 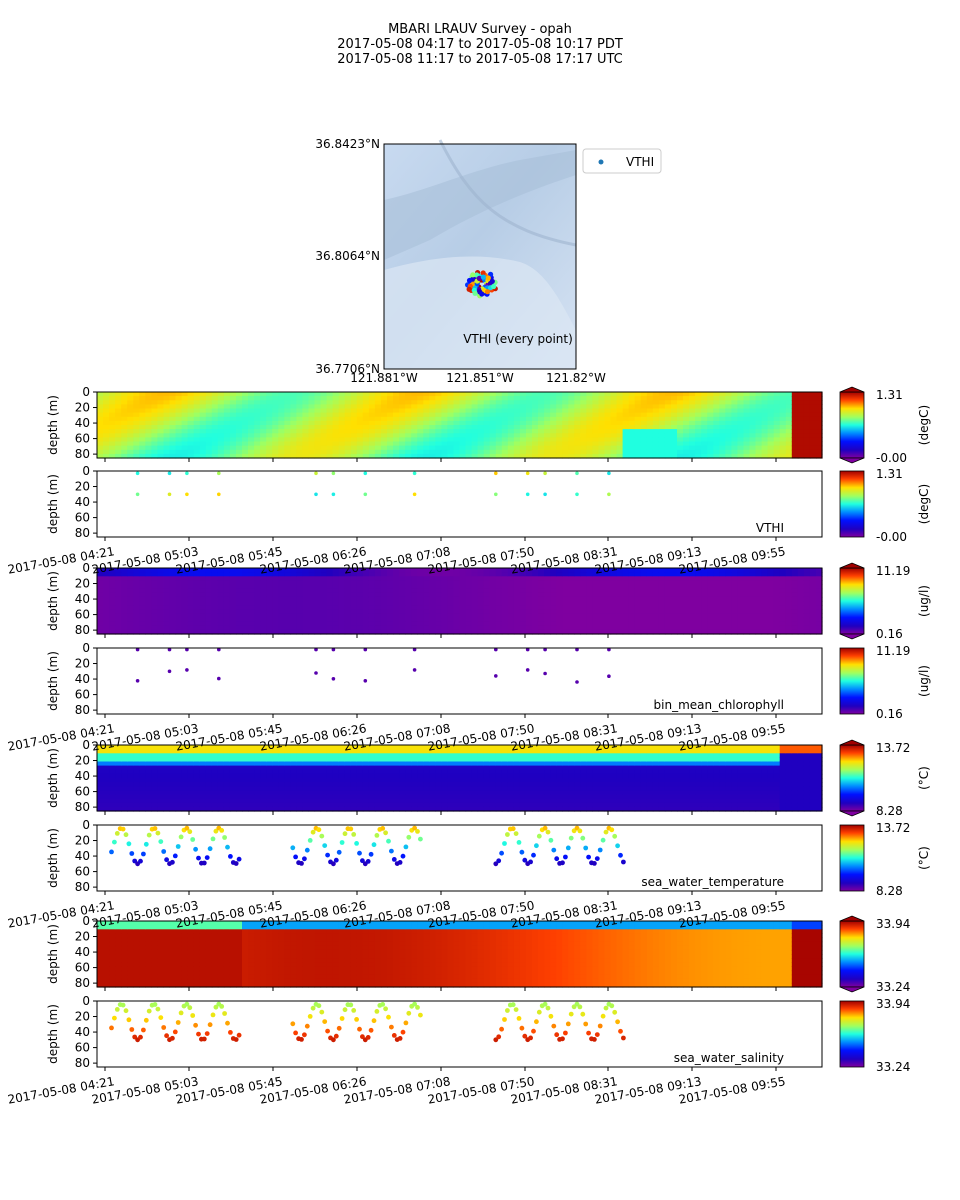 What do you see at coordinates (770, 528) in the screenshot?
I see `series-label: VTHI` at bounding box center [770, 528].